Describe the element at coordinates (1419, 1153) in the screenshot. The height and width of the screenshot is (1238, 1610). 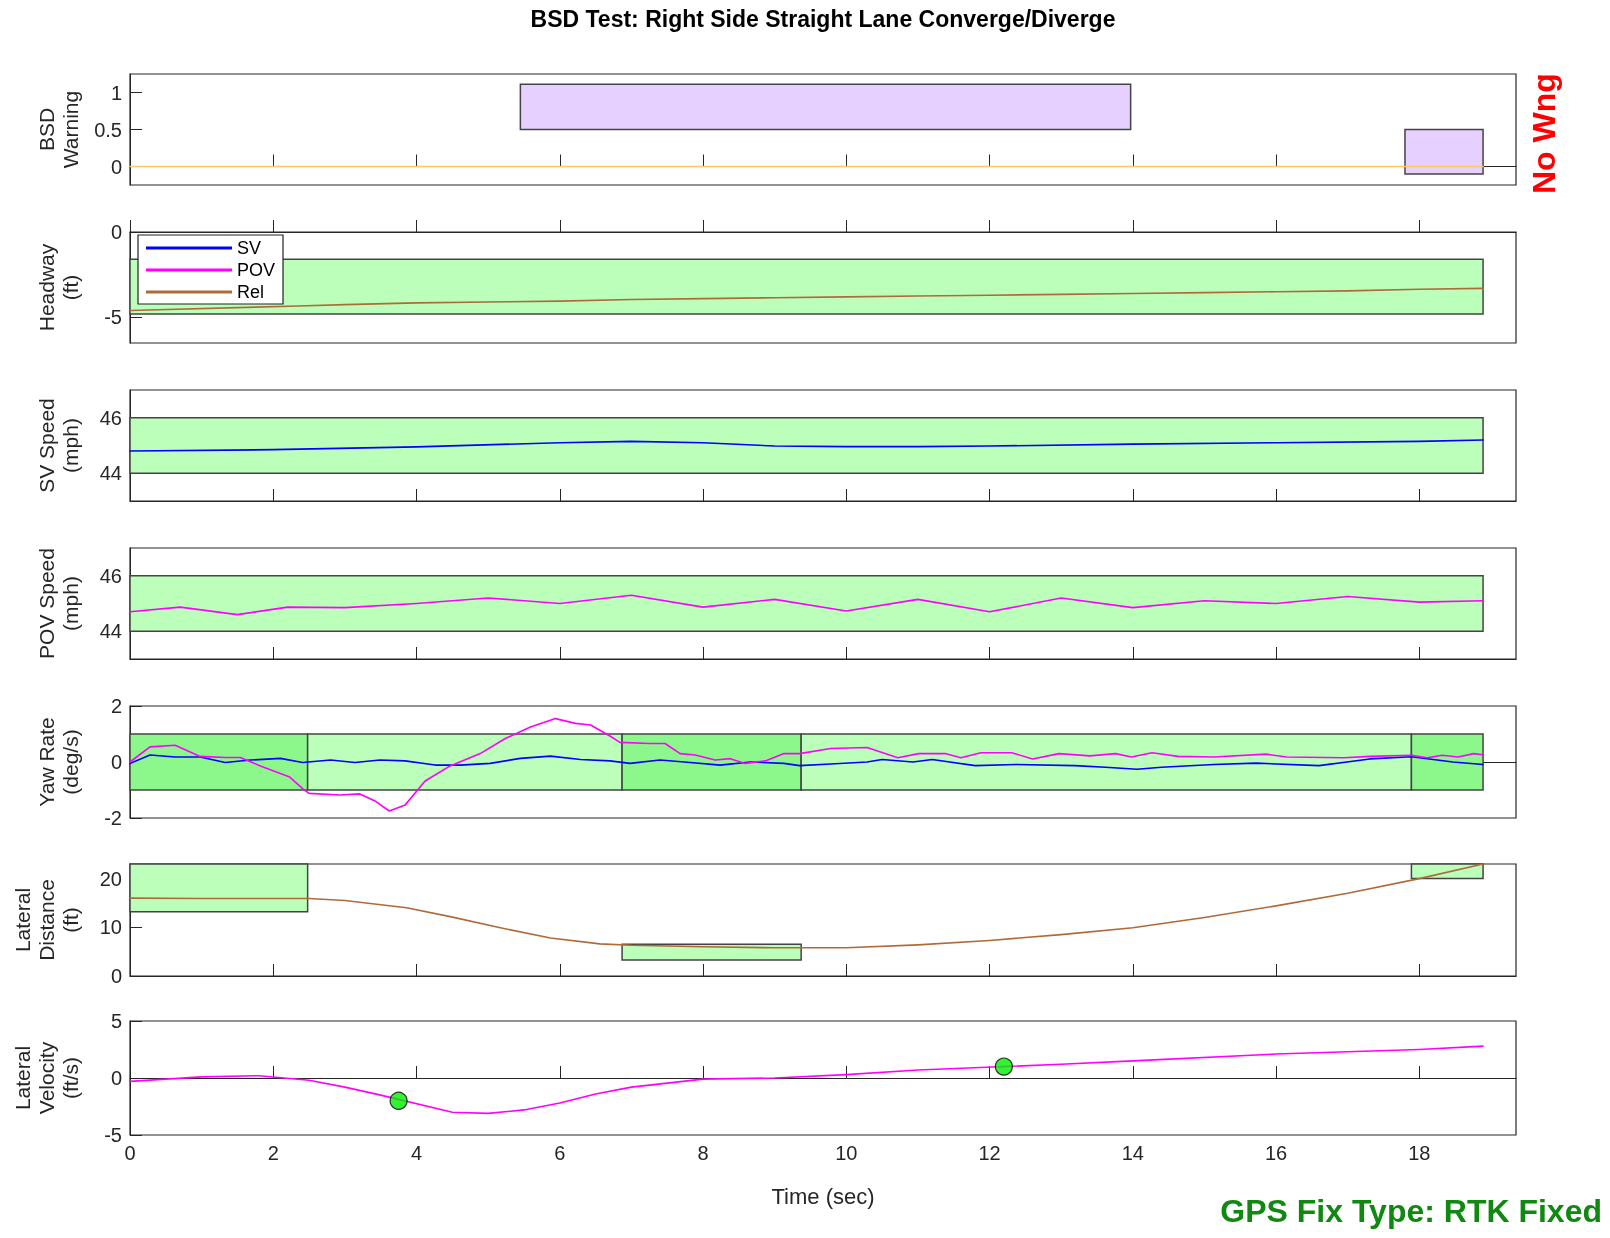
I see `x-tick-label: 18` at that location.